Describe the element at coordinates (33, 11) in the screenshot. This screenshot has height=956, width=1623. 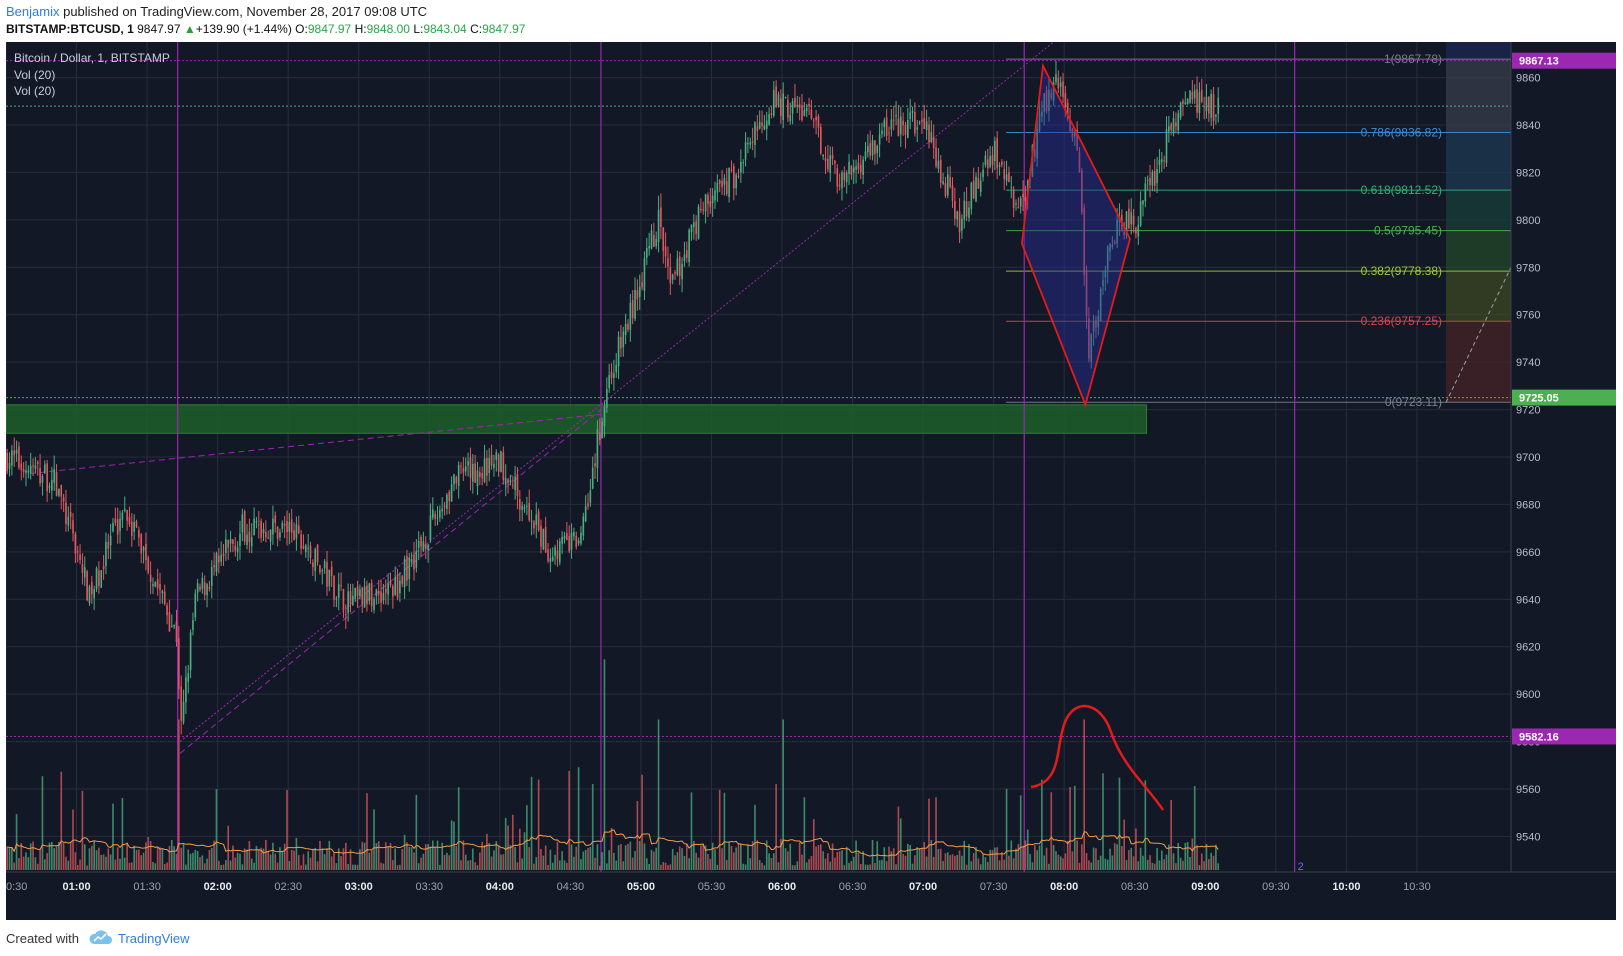
I see `author-link: Benjamix` at that location.